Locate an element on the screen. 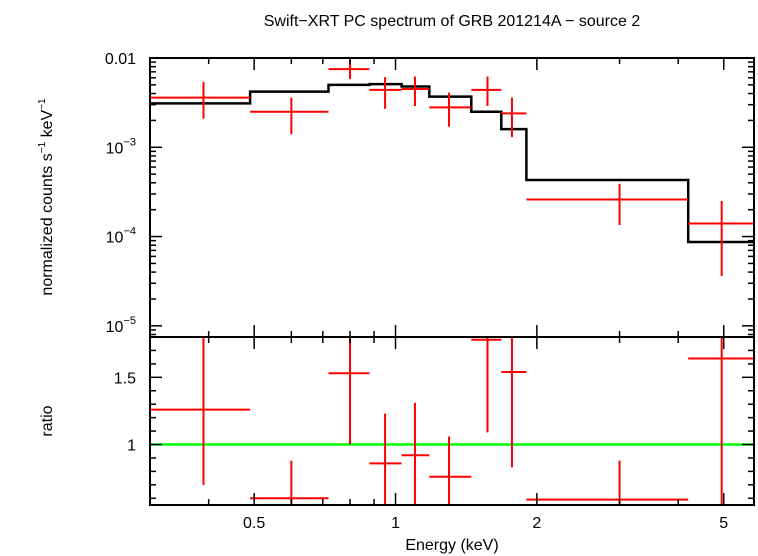  x-axis-label: Energy (keV) is located at coordinates (451, 545).